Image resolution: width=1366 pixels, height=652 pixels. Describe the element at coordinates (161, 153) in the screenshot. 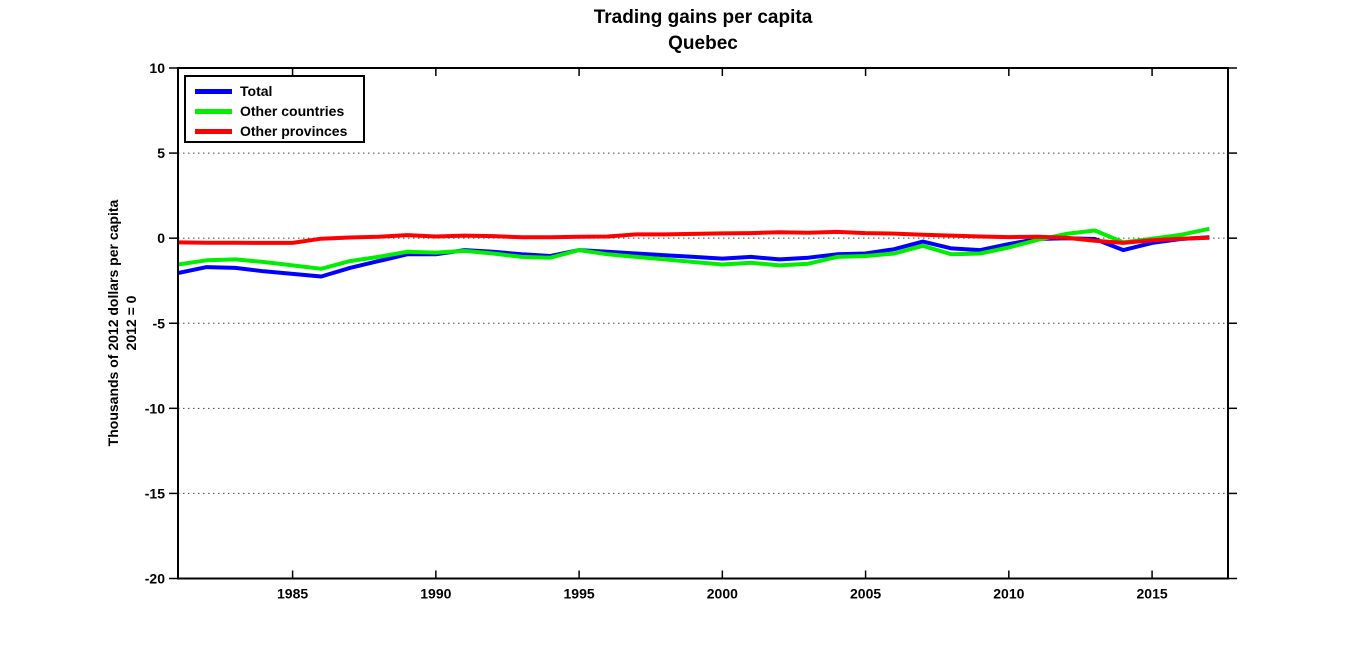

I see `y-tick-label-5: 5` at that location.